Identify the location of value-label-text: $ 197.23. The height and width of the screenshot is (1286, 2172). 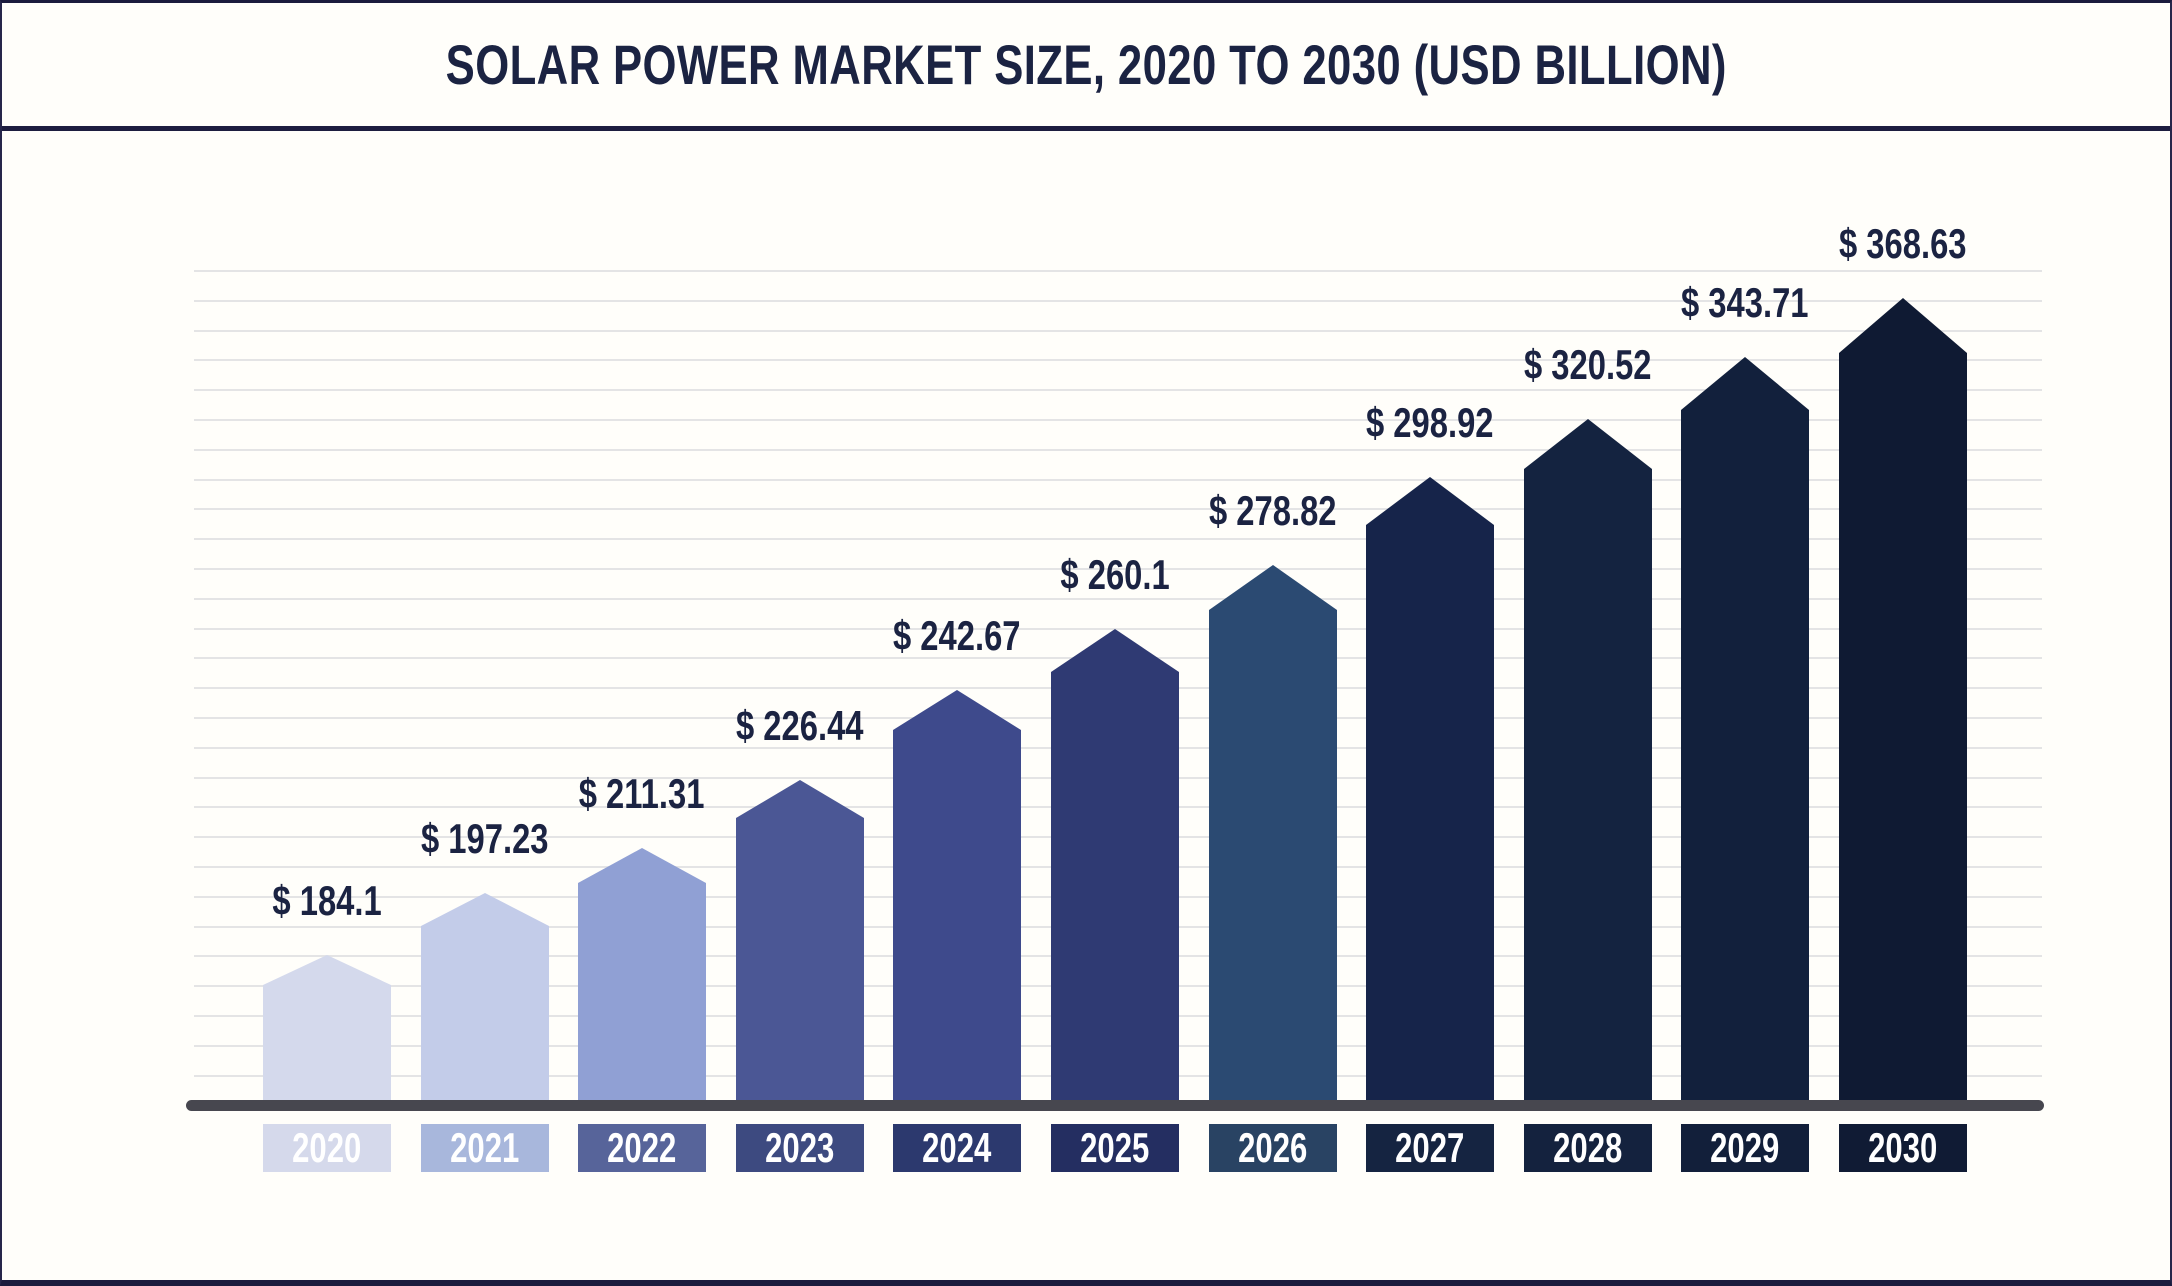
(485, 838).